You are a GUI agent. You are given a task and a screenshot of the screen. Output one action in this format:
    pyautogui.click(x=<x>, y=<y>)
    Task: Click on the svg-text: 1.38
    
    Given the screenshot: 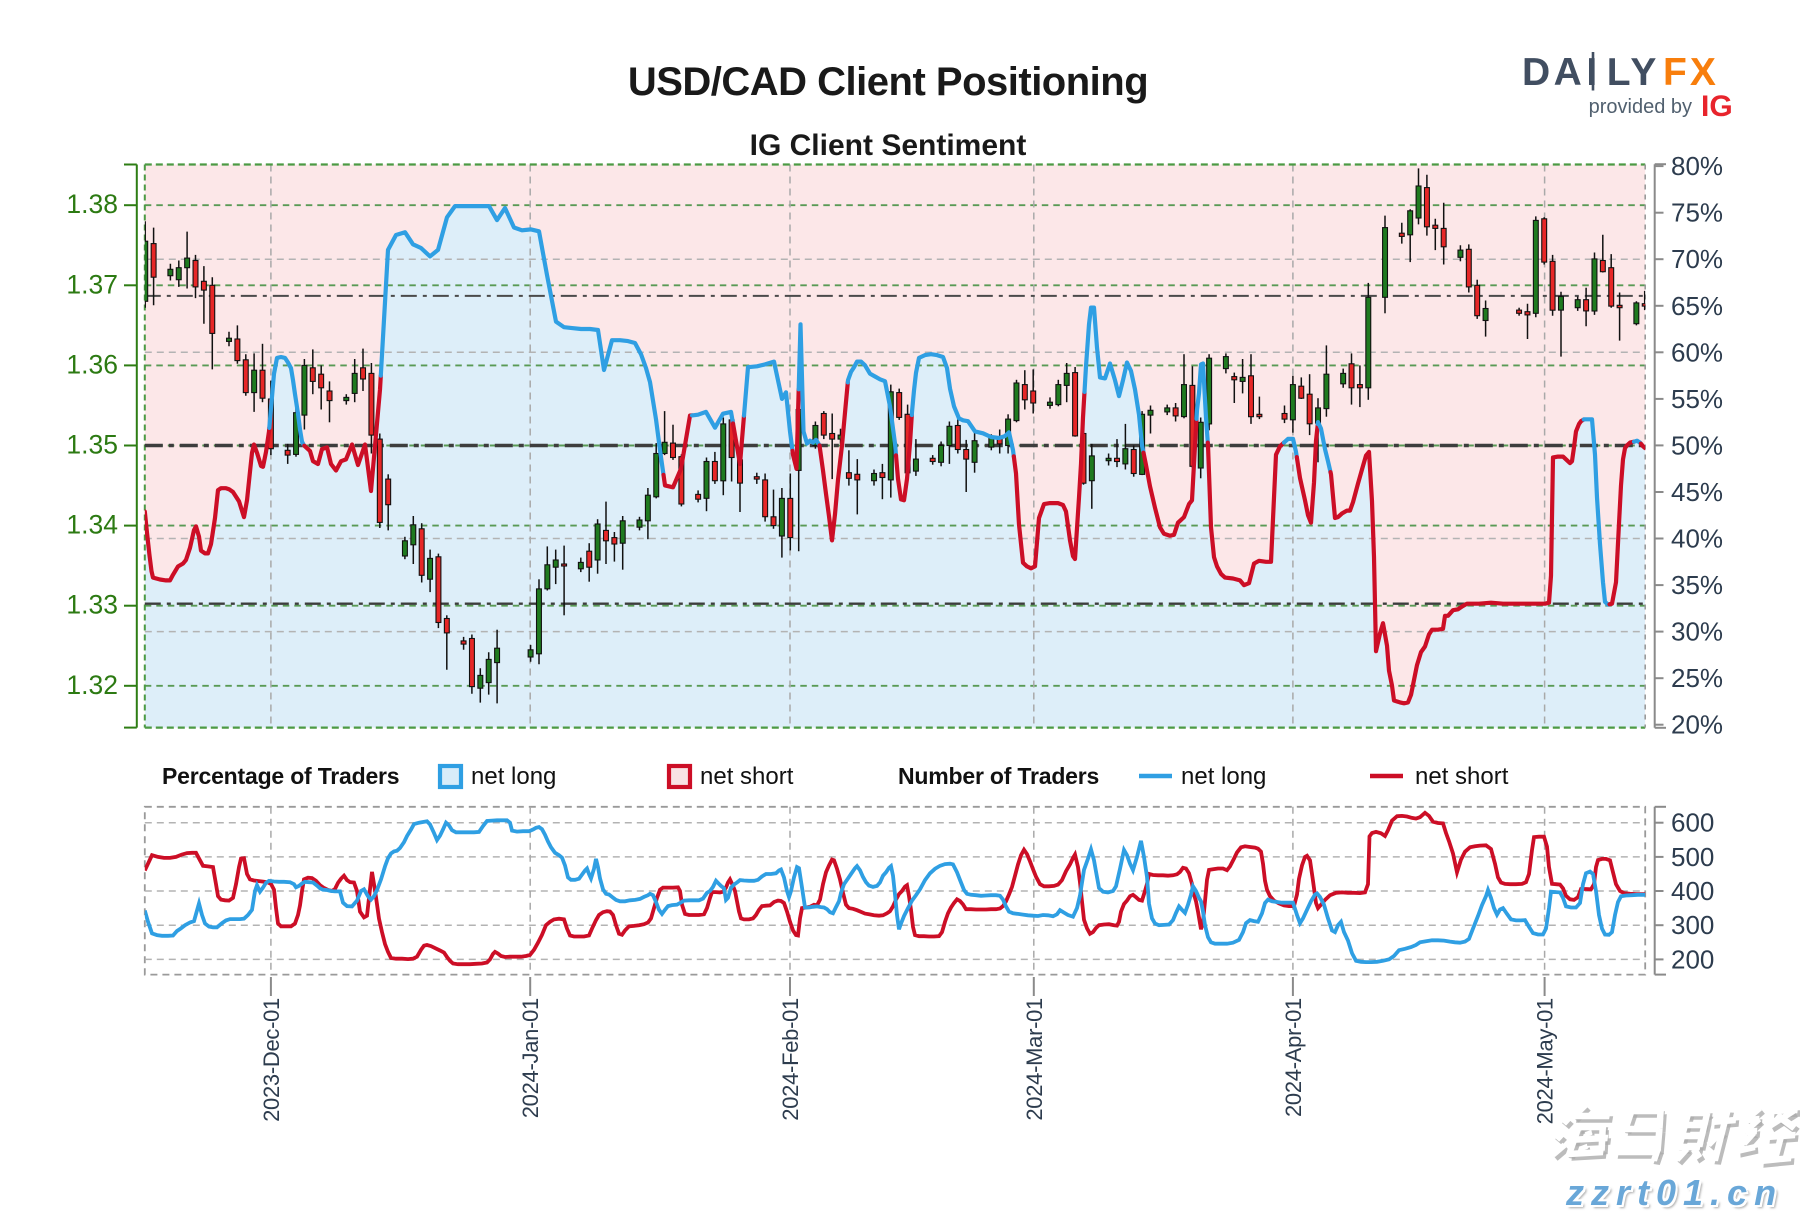 What is the action you would take?
    pyautogui.click(x=92, y=204)
    